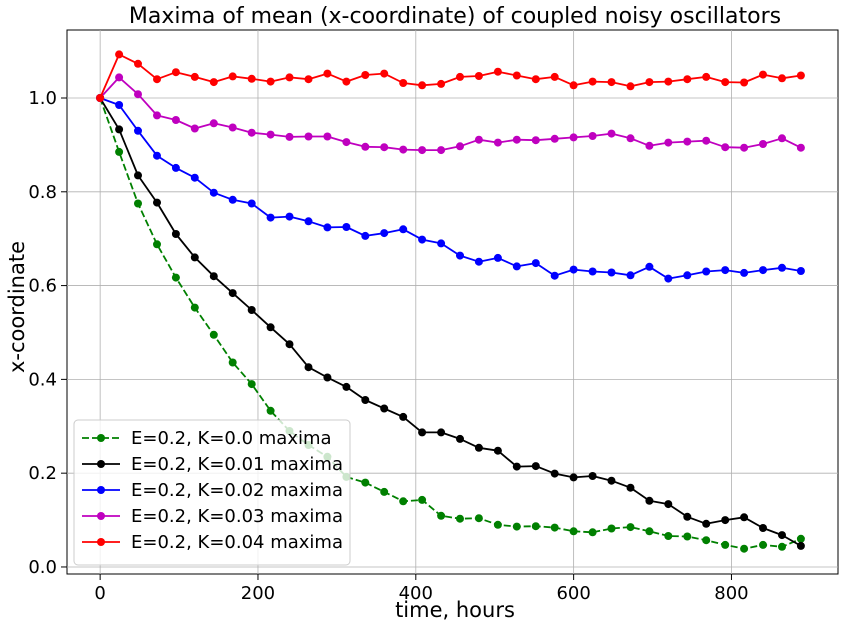 This screenshot has width=857, height=628. I want to click on legend-label: E=0.2, K=0.0 maxima, so click(231, 438).